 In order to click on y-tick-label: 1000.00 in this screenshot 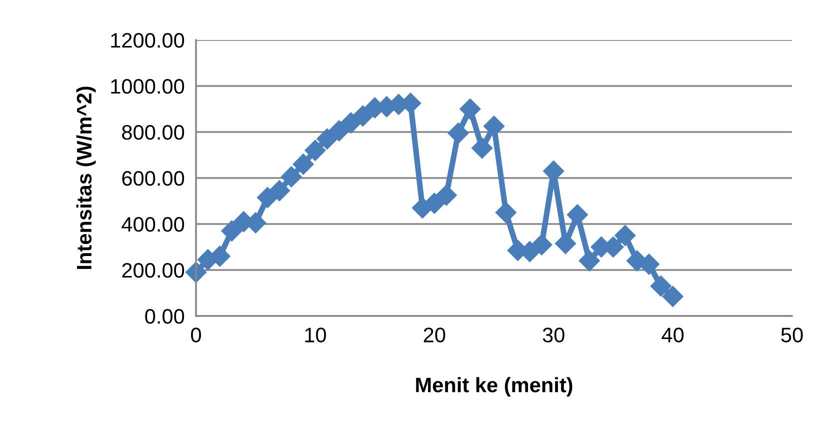, I will do `click(147, 86)`.